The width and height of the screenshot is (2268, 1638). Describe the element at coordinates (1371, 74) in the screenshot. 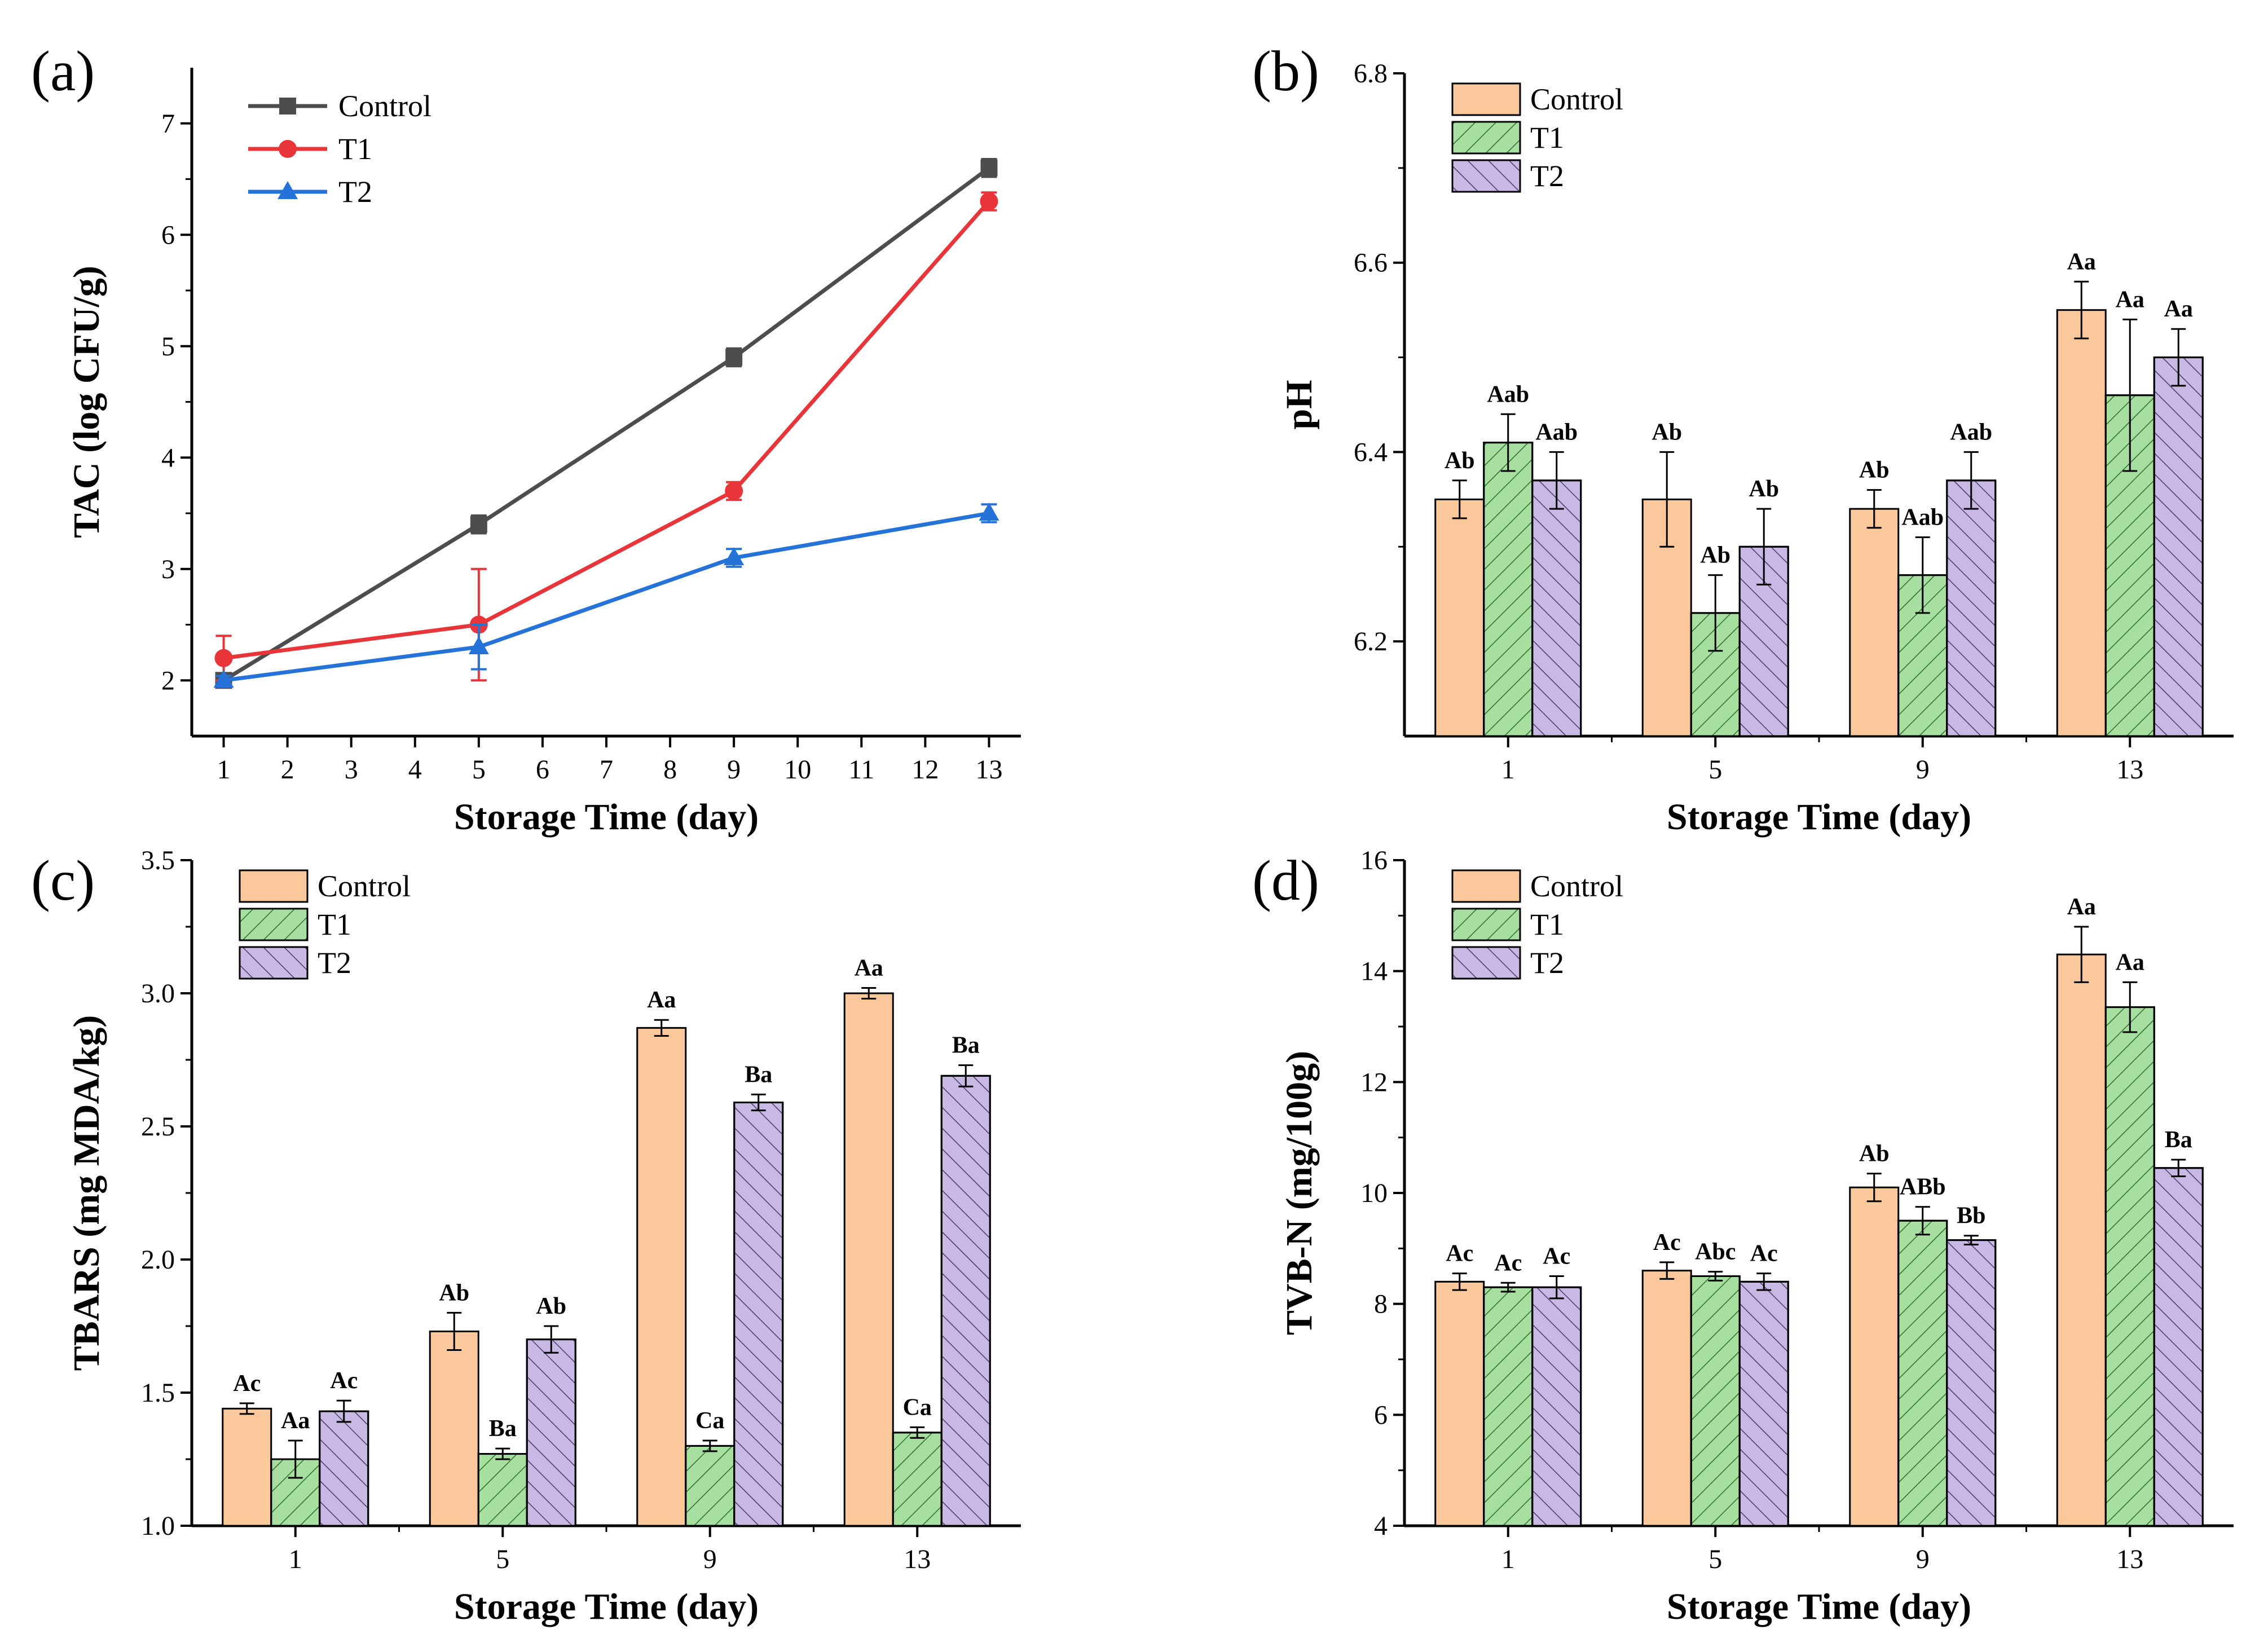

I see `y-tick-label: 6.8` at that location.